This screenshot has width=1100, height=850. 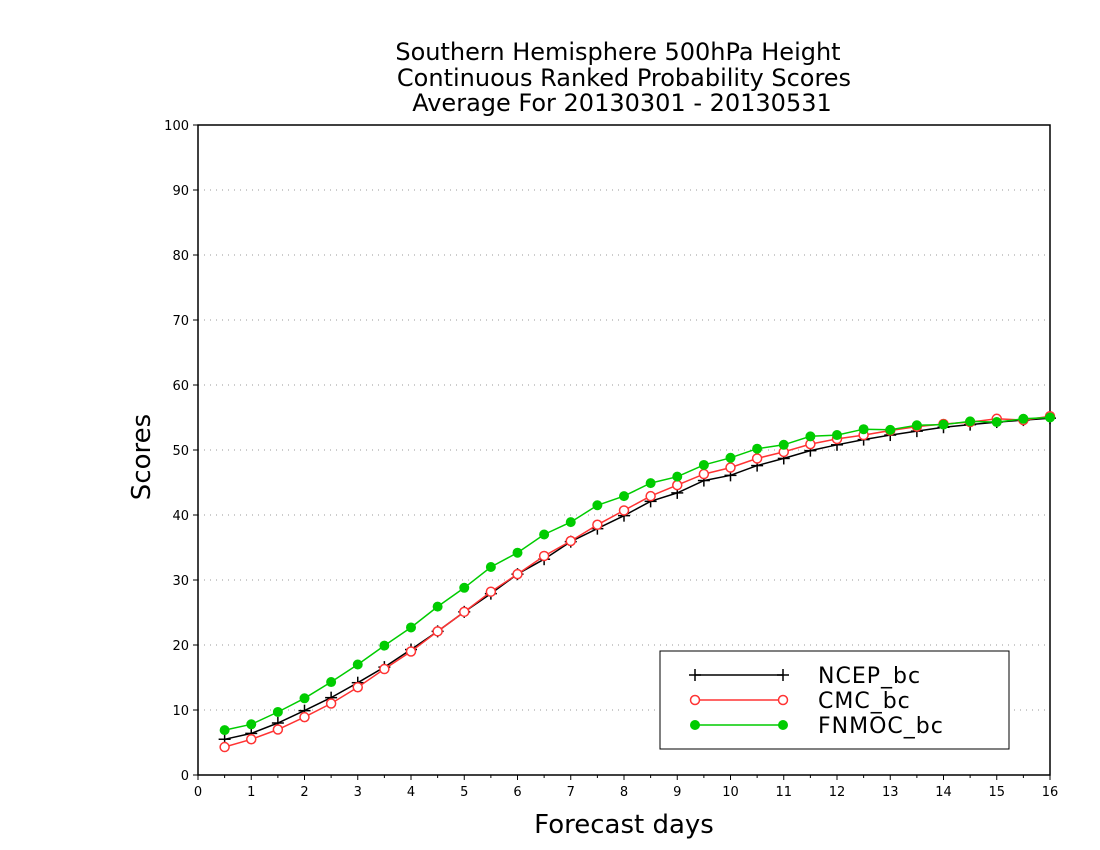 What do you see at coordinates (800, 701) in the screenshot?
I see `legend-item-cmc-bc: CMC_bc` at bounding box center [800, 701].